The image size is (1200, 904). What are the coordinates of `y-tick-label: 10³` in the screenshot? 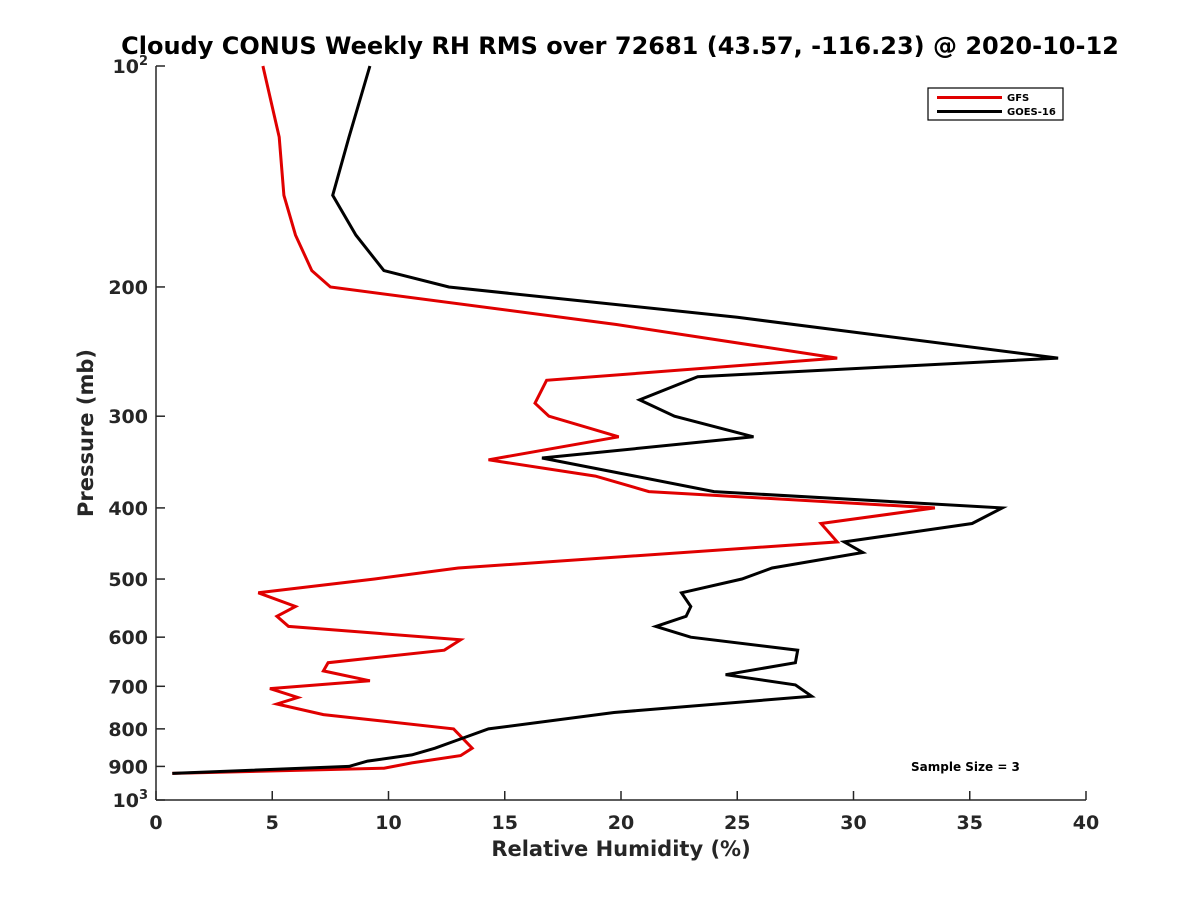 It's located at (131, 800).